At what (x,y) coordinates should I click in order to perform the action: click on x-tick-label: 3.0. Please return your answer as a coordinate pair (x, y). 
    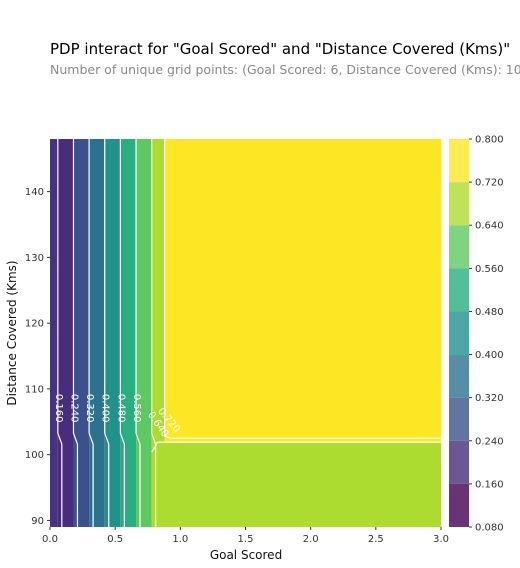
    Looking at the image, I should click on (441, 539).